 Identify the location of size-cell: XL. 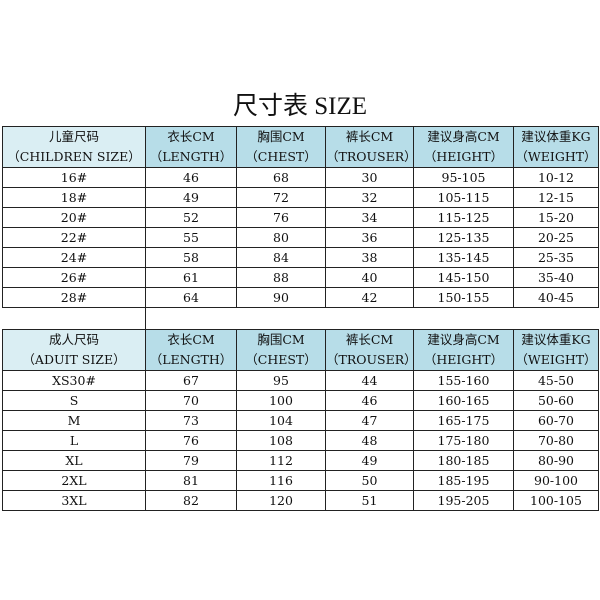
(74, 460).